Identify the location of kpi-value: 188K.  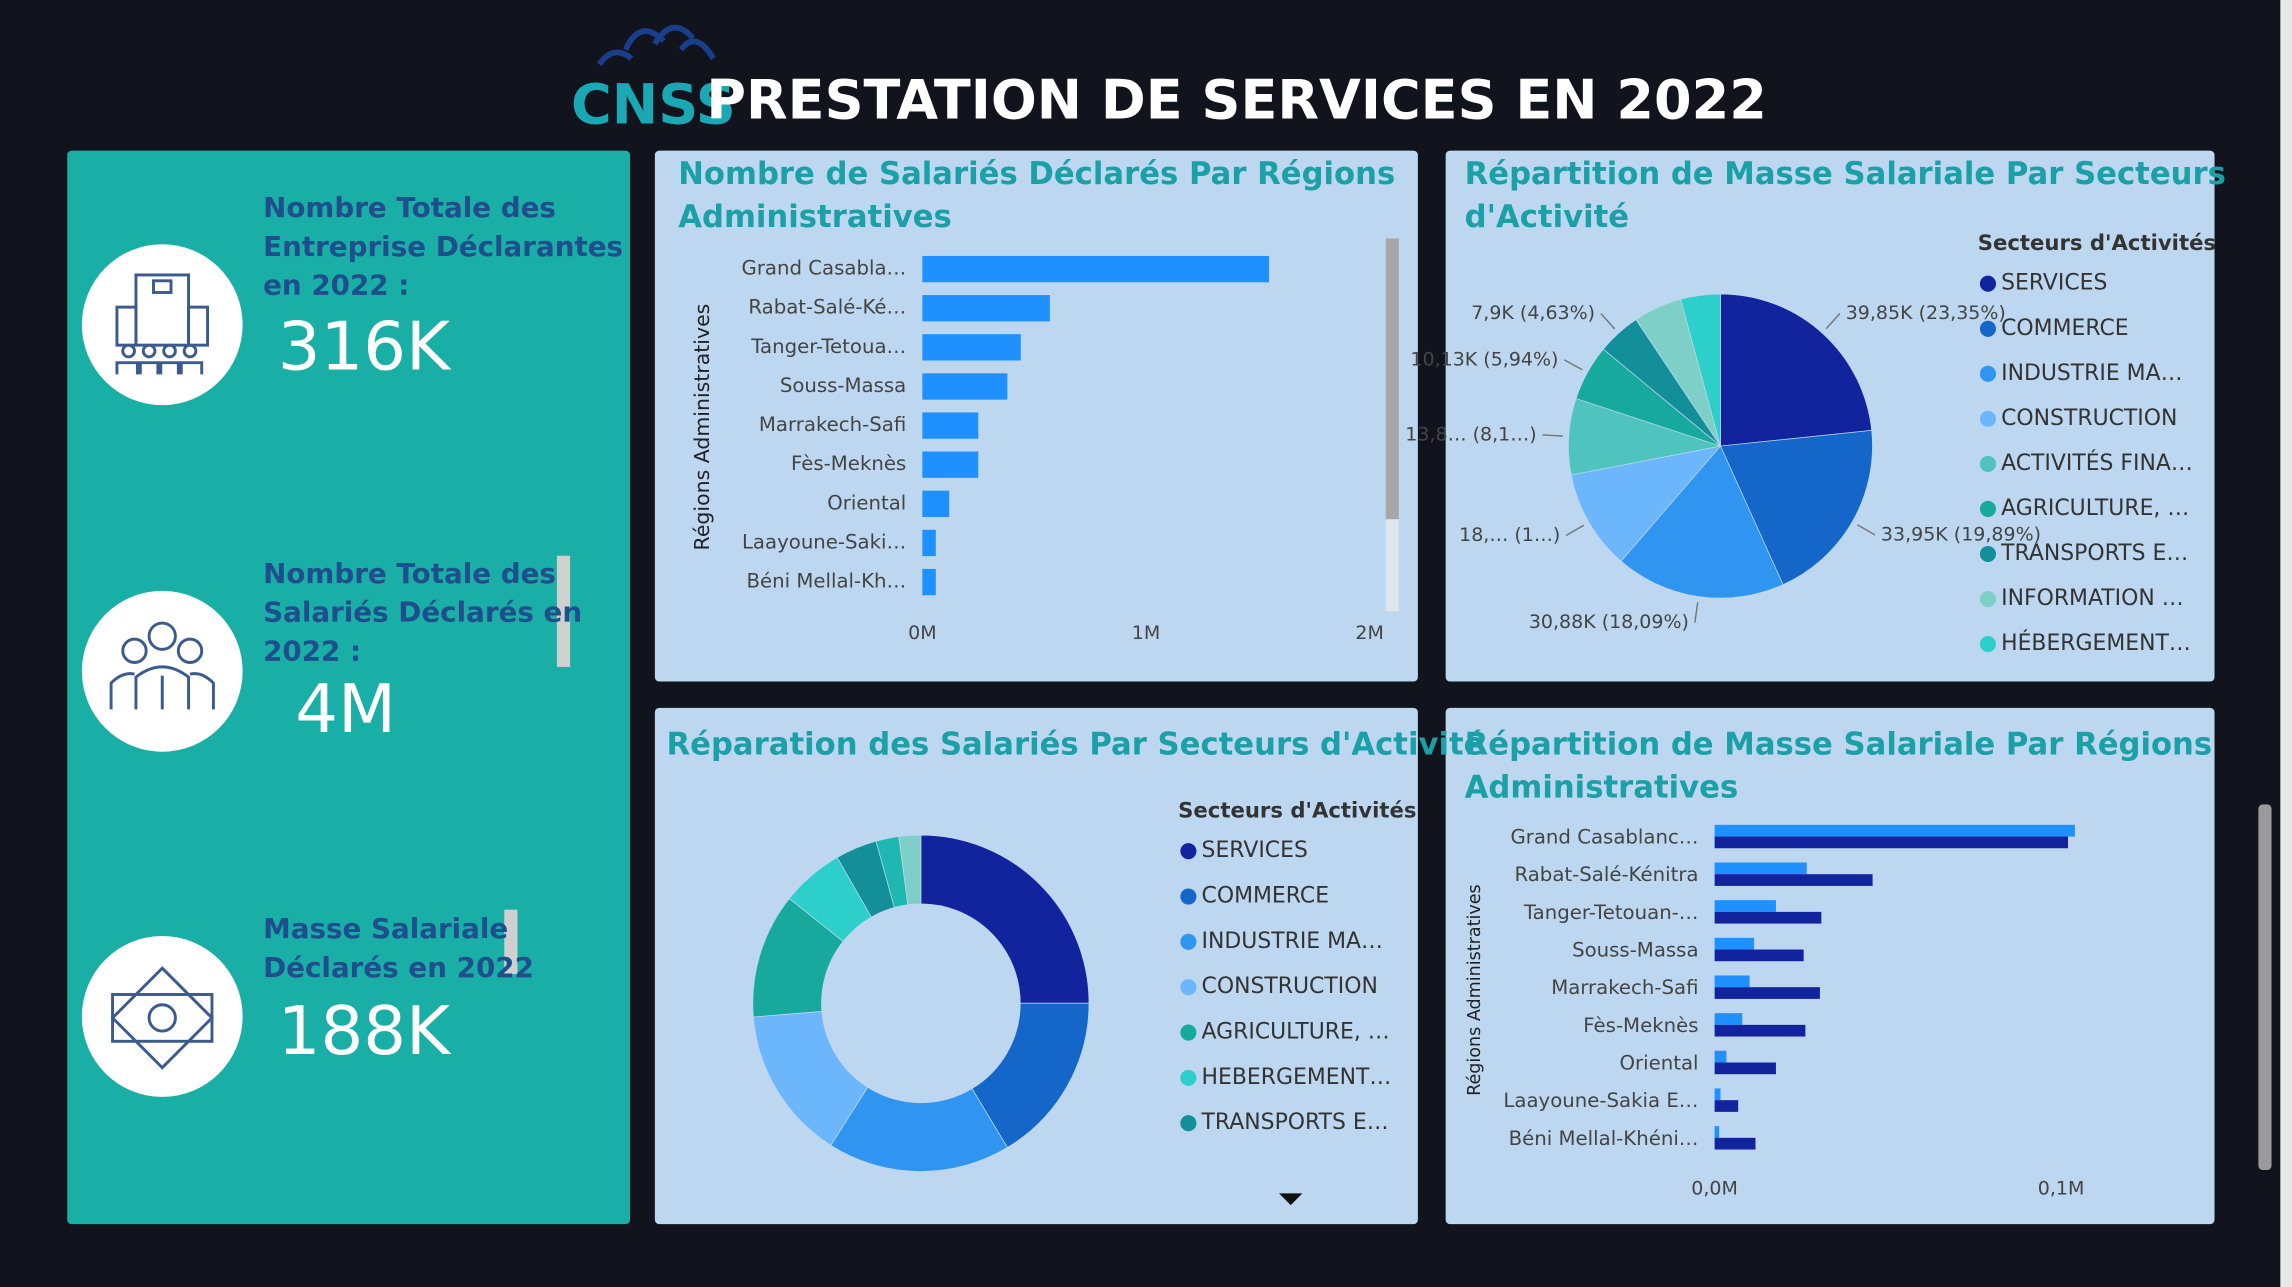
(365, 1031).